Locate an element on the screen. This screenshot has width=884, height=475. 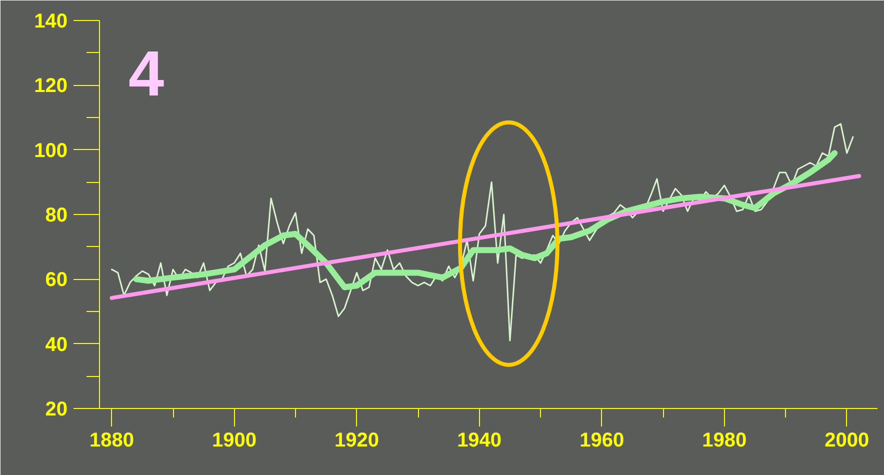
y-tick-label: 140 is located at coordinates (51, 21).